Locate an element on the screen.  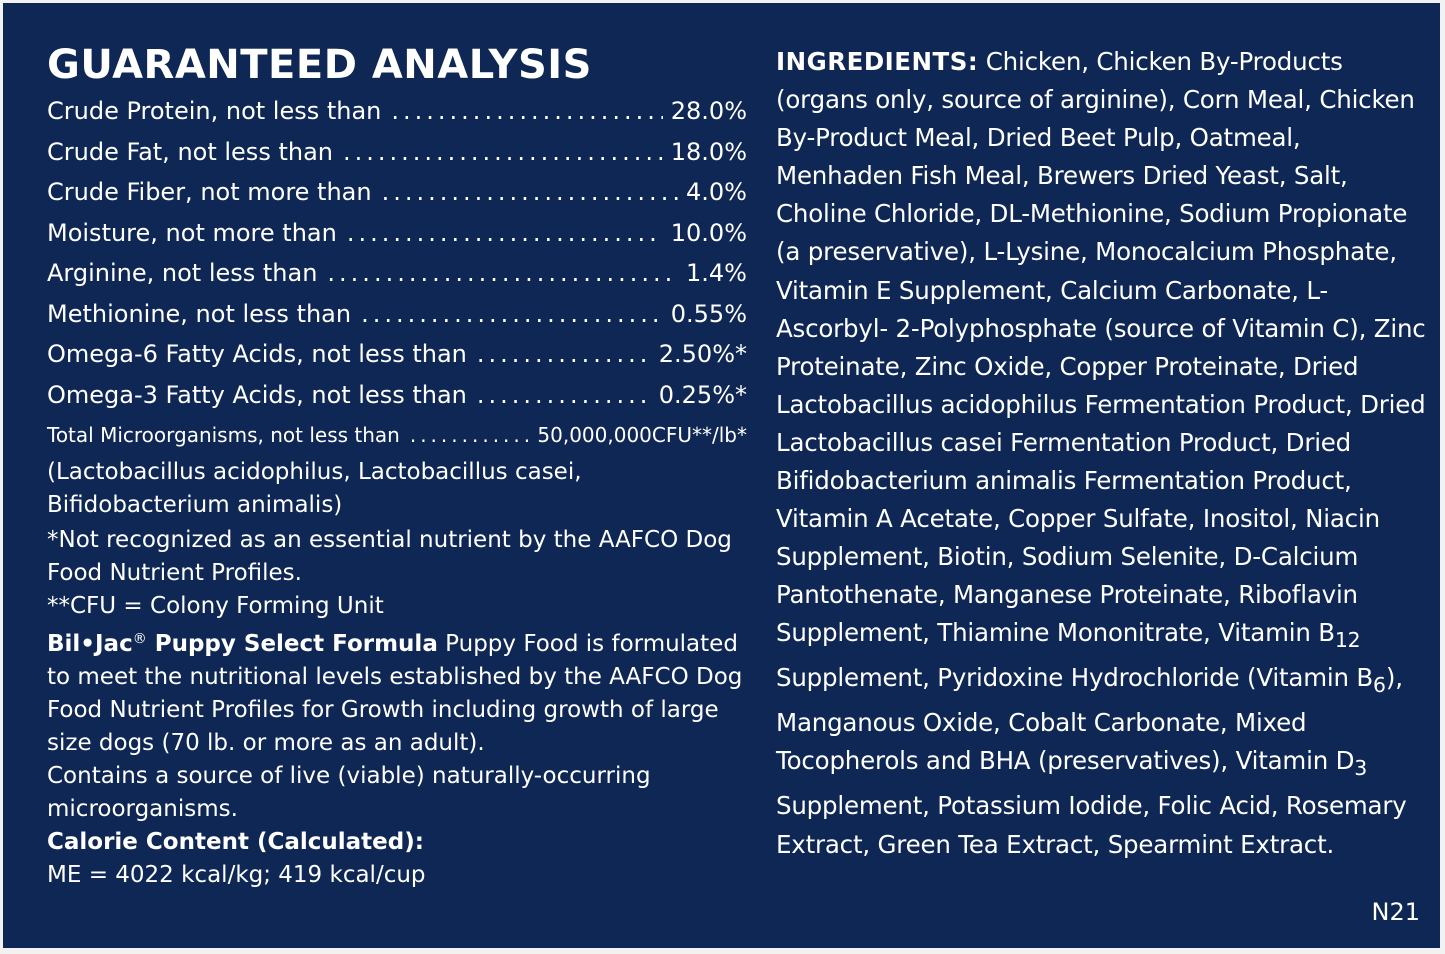
analysis-row-label: Crude Fat, not less than is located at coordinates (190, 151).